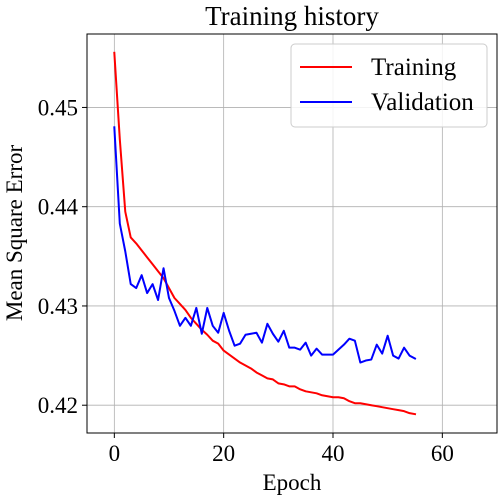 The height and width of the screenshot is (500, 500). I want to click on x-tick-label: 20, so click(223, 453).